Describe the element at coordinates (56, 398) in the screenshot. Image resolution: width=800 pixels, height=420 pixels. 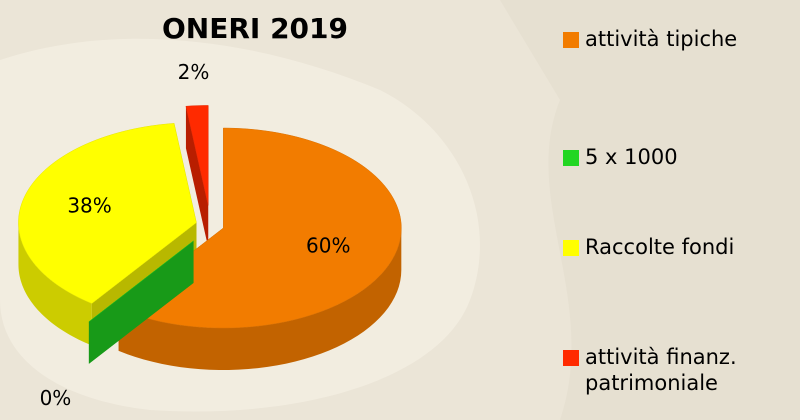
I see `value-label: 0%` at that location.